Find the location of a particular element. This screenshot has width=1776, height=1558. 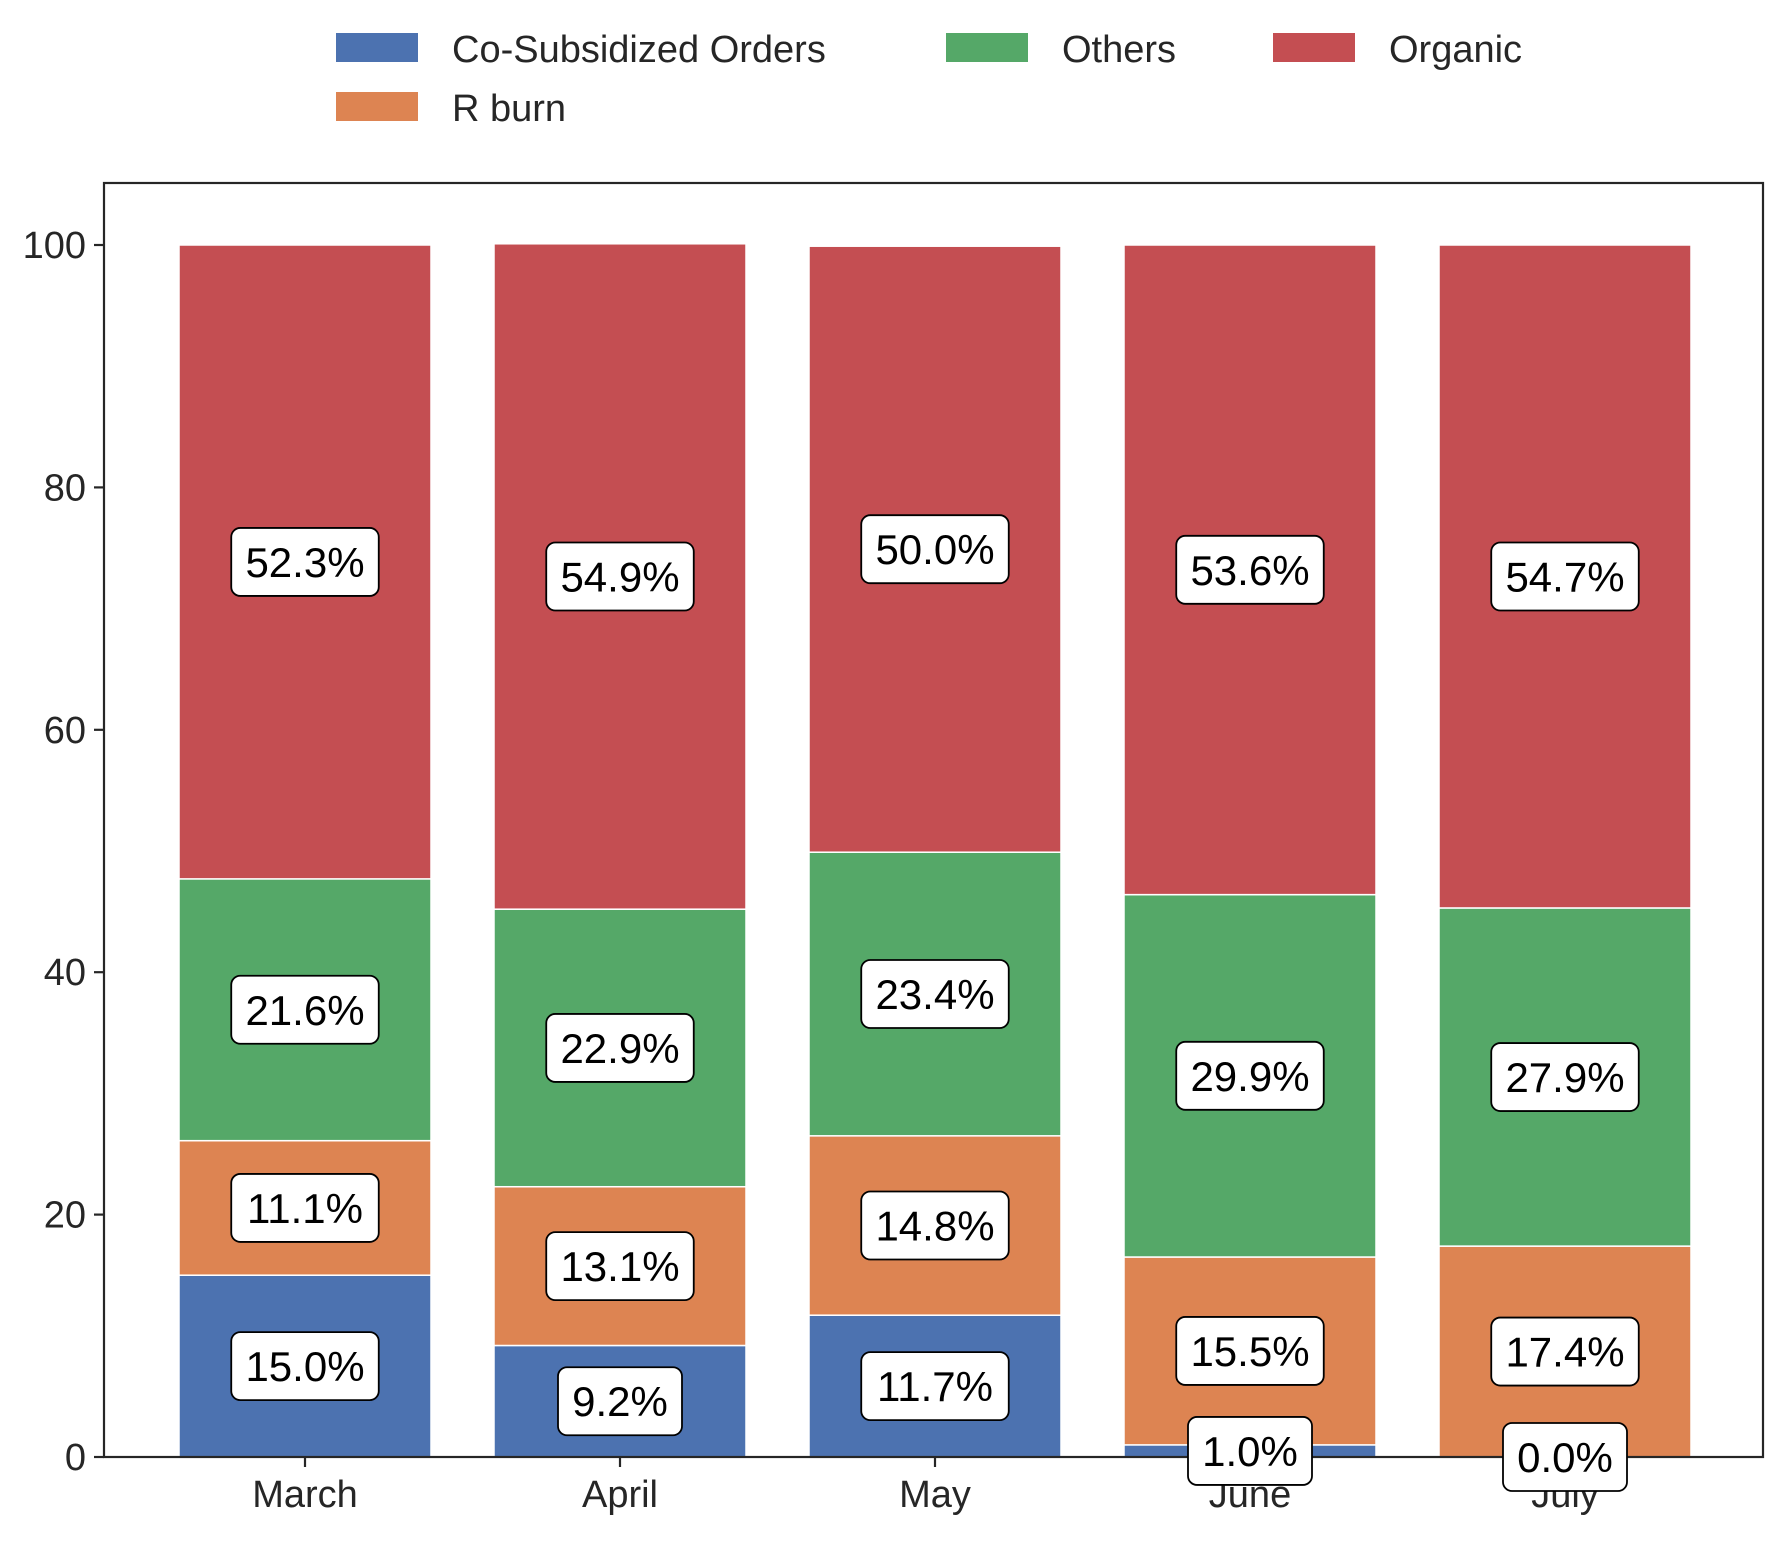

data-label: 14.8% is located at coordinates (934, 1226).